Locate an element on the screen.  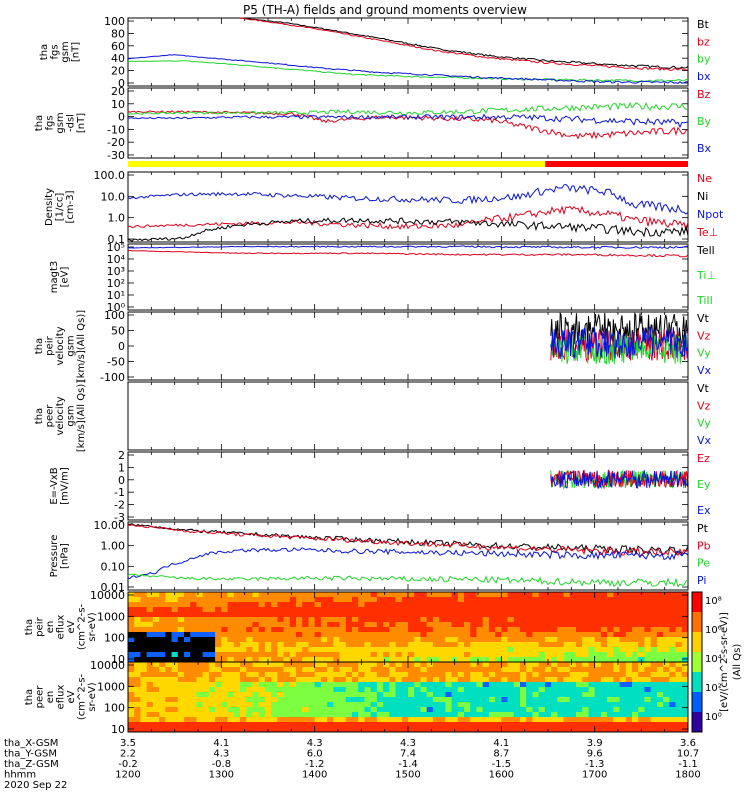
legend-entry: Vy is located at coordinates (704, 423).